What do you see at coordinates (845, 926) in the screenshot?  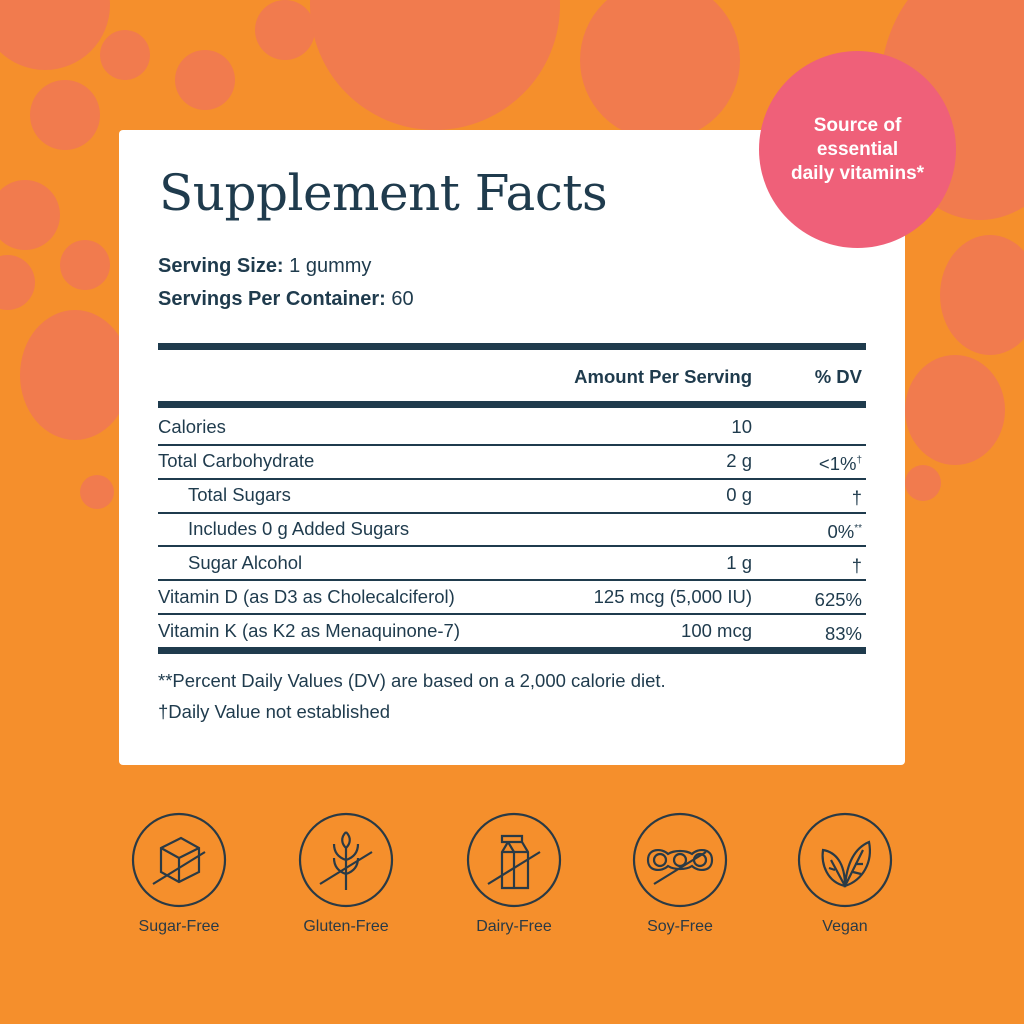 I see `feature-label-vegan: Vegan` at bounding box center [845, 926].